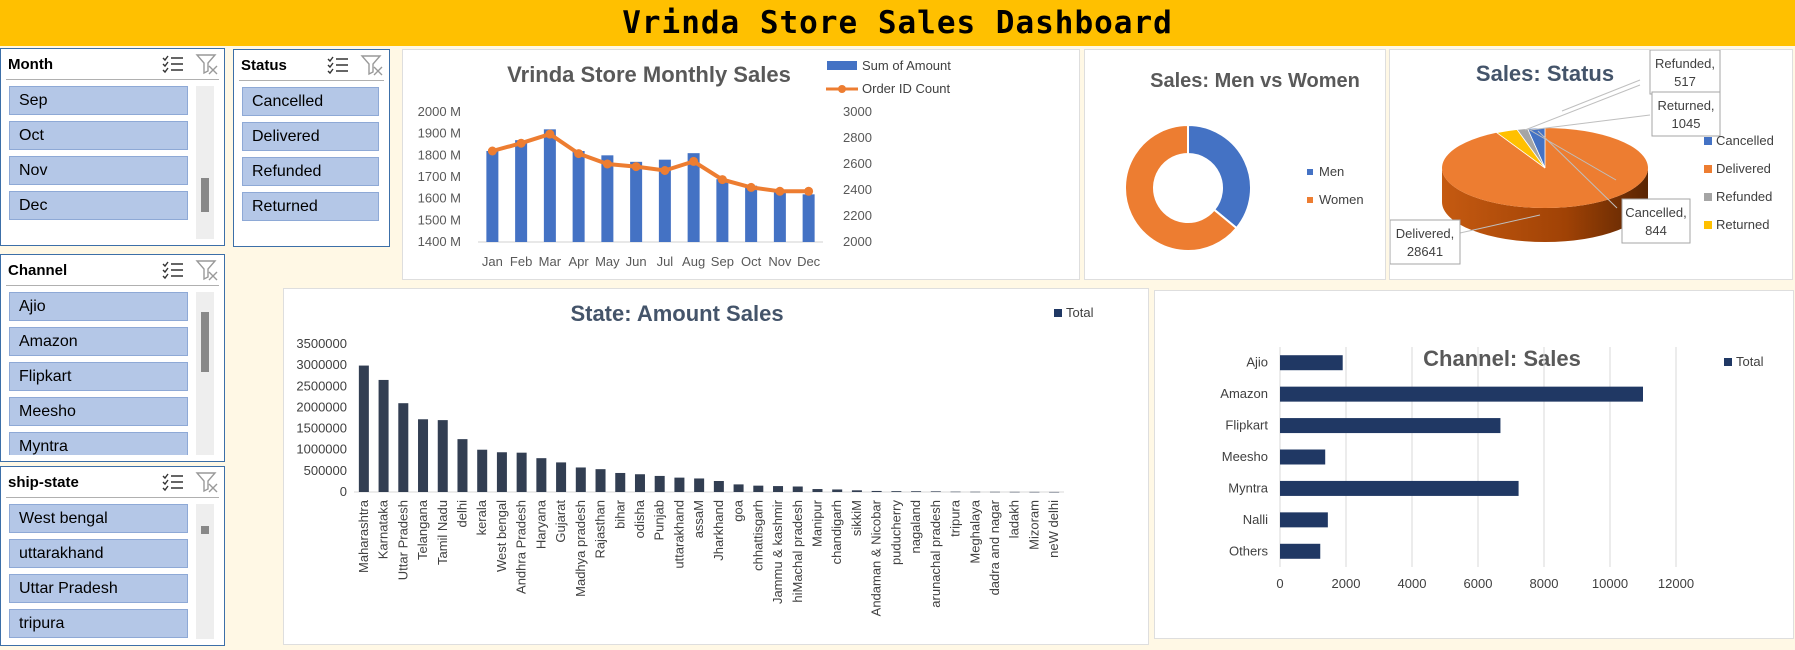 This screenshot has height=650, width=1795. Describe the element at coordinates (857, 215) in the screenshot. I see `y-right-tick-label: 2200` at that location.